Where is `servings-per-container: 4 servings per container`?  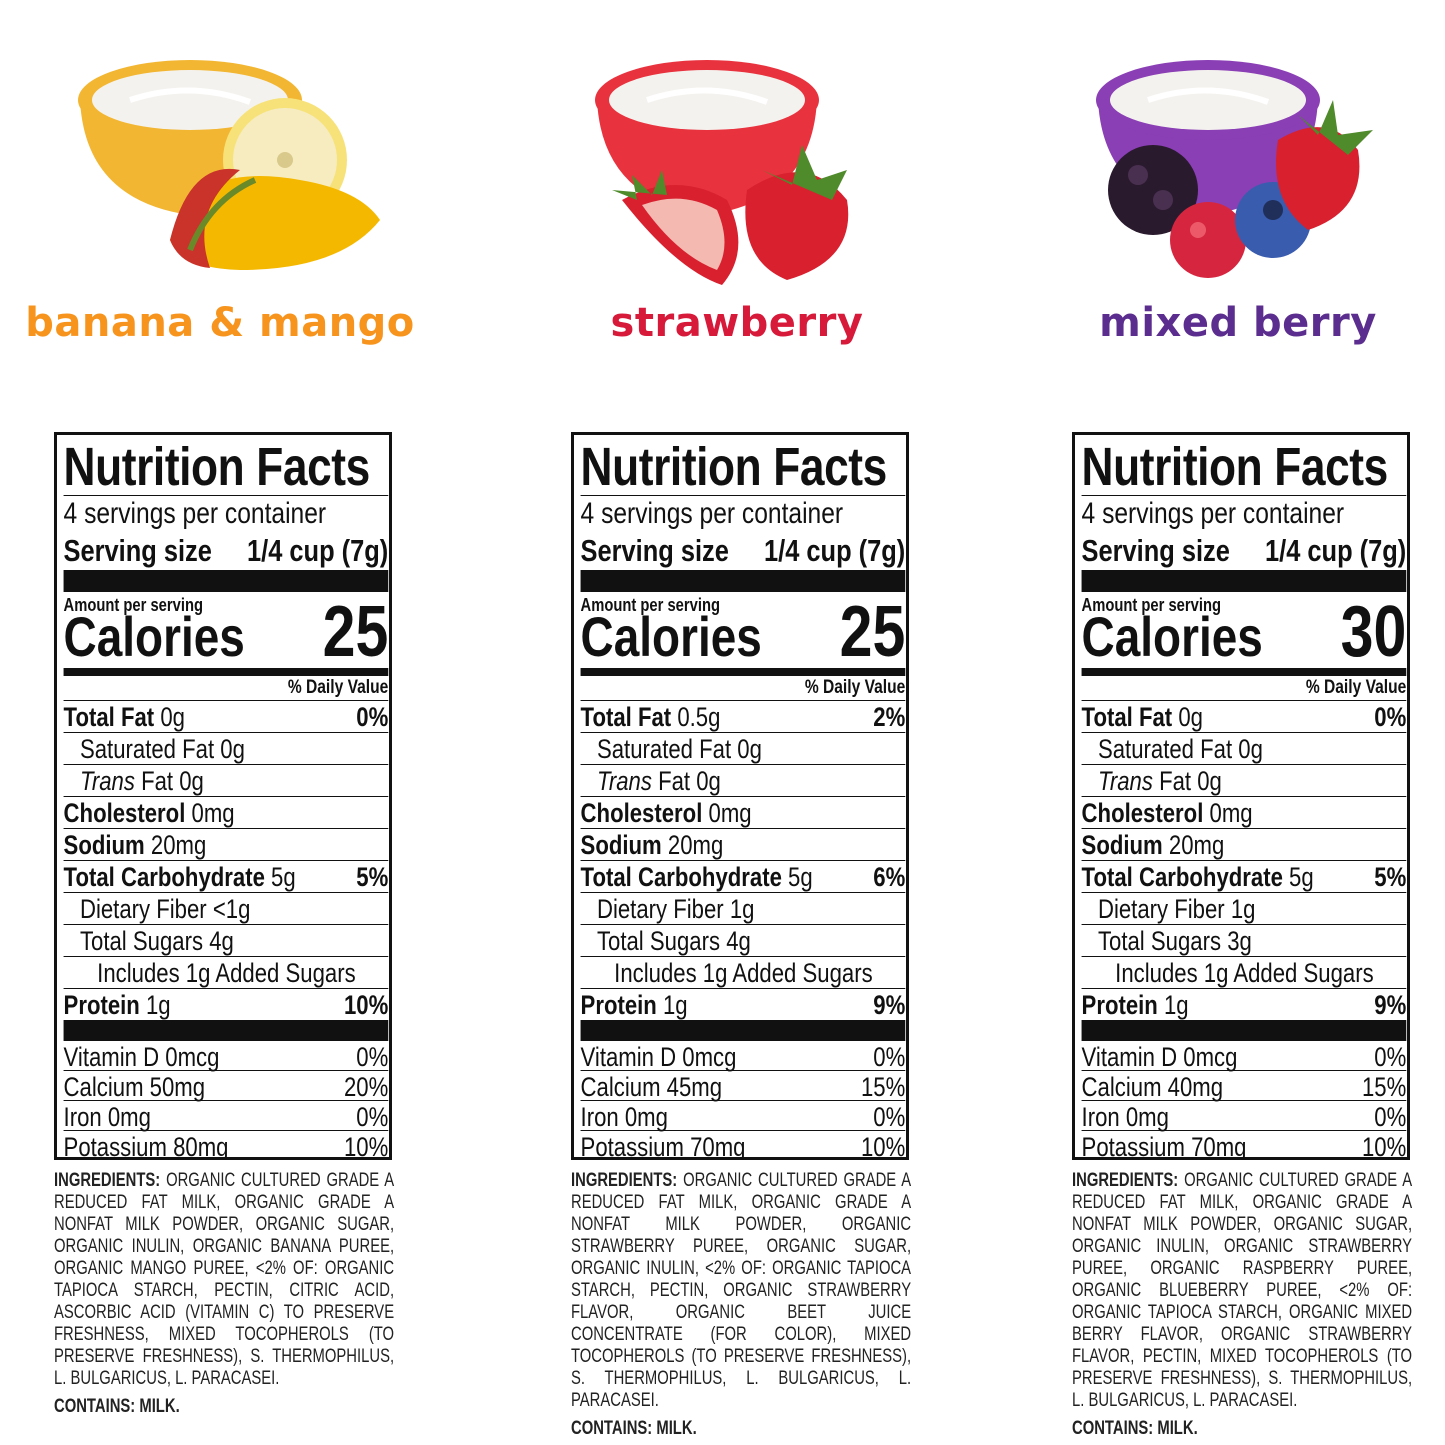 servings-per-container: 4 servings per container is located at coordinates (195, 513).